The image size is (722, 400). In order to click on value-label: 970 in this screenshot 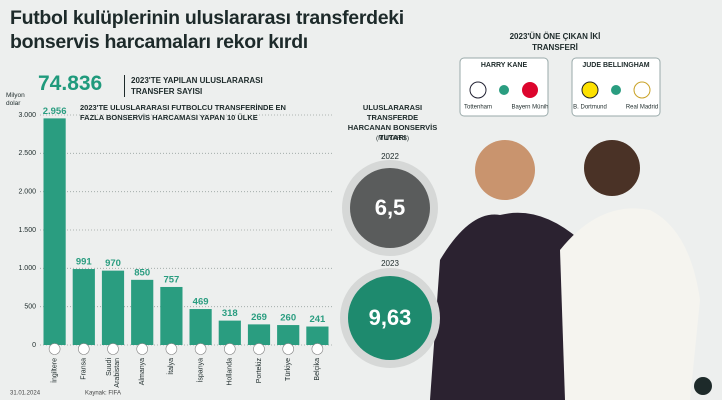, I will do `click(113, 263)`.